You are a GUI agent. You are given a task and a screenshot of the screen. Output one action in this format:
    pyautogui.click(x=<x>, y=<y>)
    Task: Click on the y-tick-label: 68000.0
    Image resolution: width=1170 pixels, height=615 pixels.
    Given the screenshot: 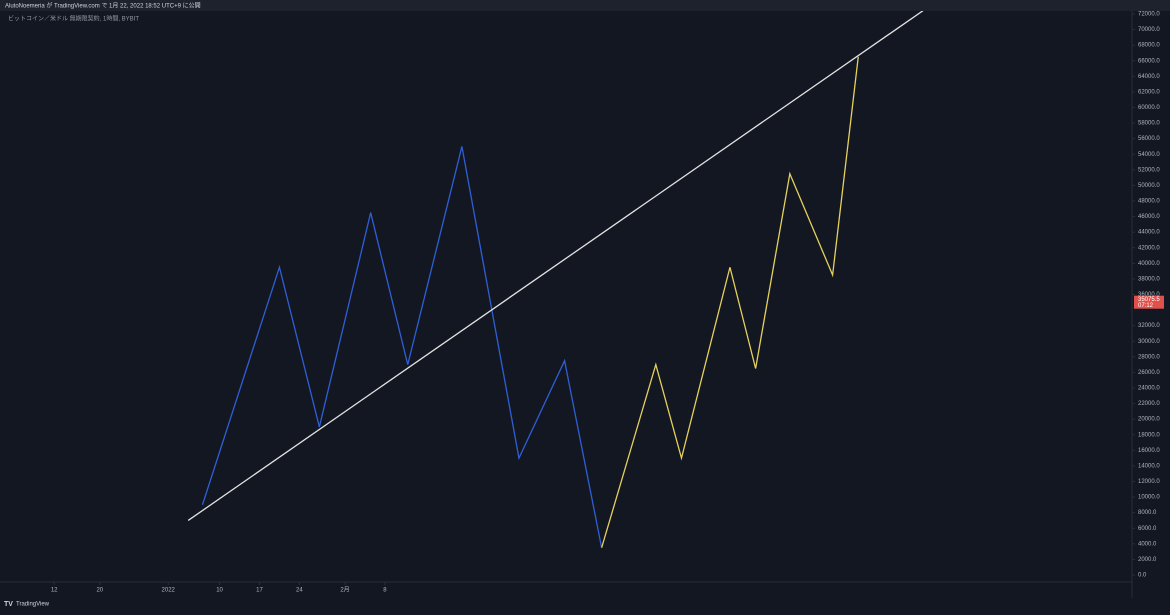 What is the action you would take?
    pyautogui.click(x=1149, y=46)
    